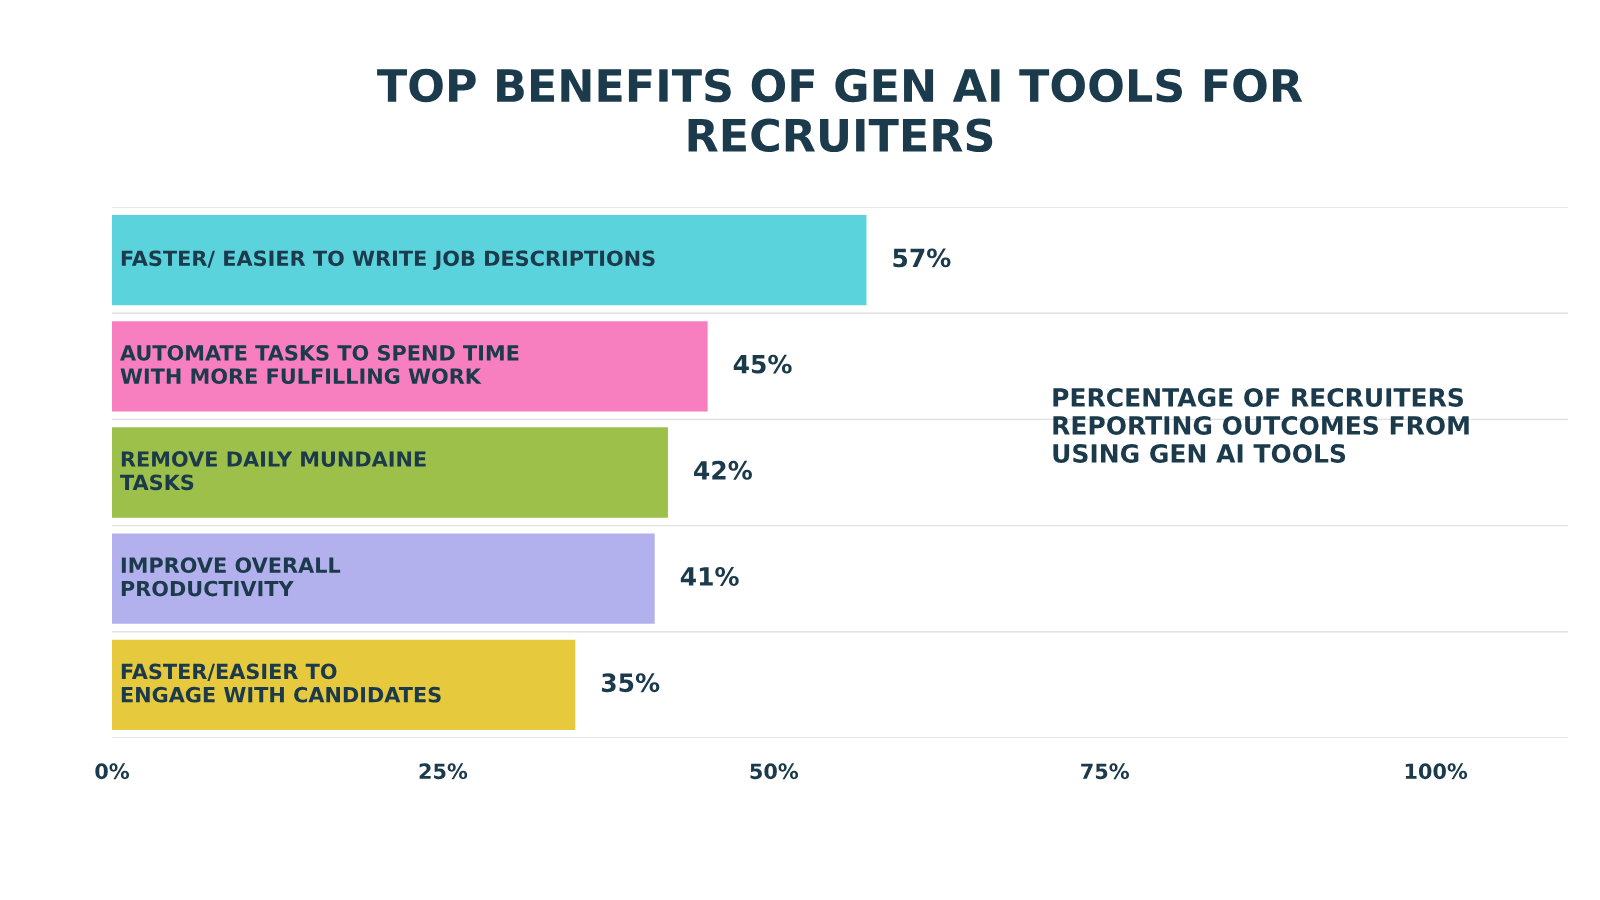 Image resolution: width=1600 pixels, height=900 pixels. Describe the element at coordinates (273, 471) in the screenshot. I see `y-tick-label: REMOVE DAILY MUNDAINE TASKS` at that location.